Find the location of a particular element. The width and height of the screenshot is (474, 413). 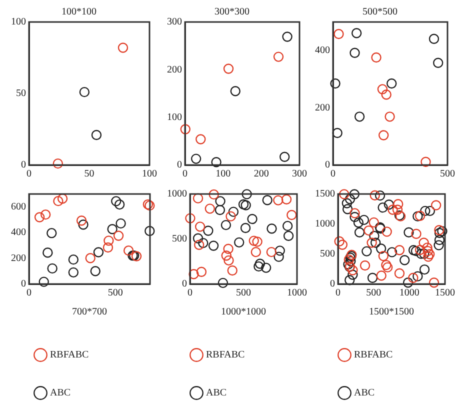

x-tick-label: 1500 is located at coordinates (445, 293).